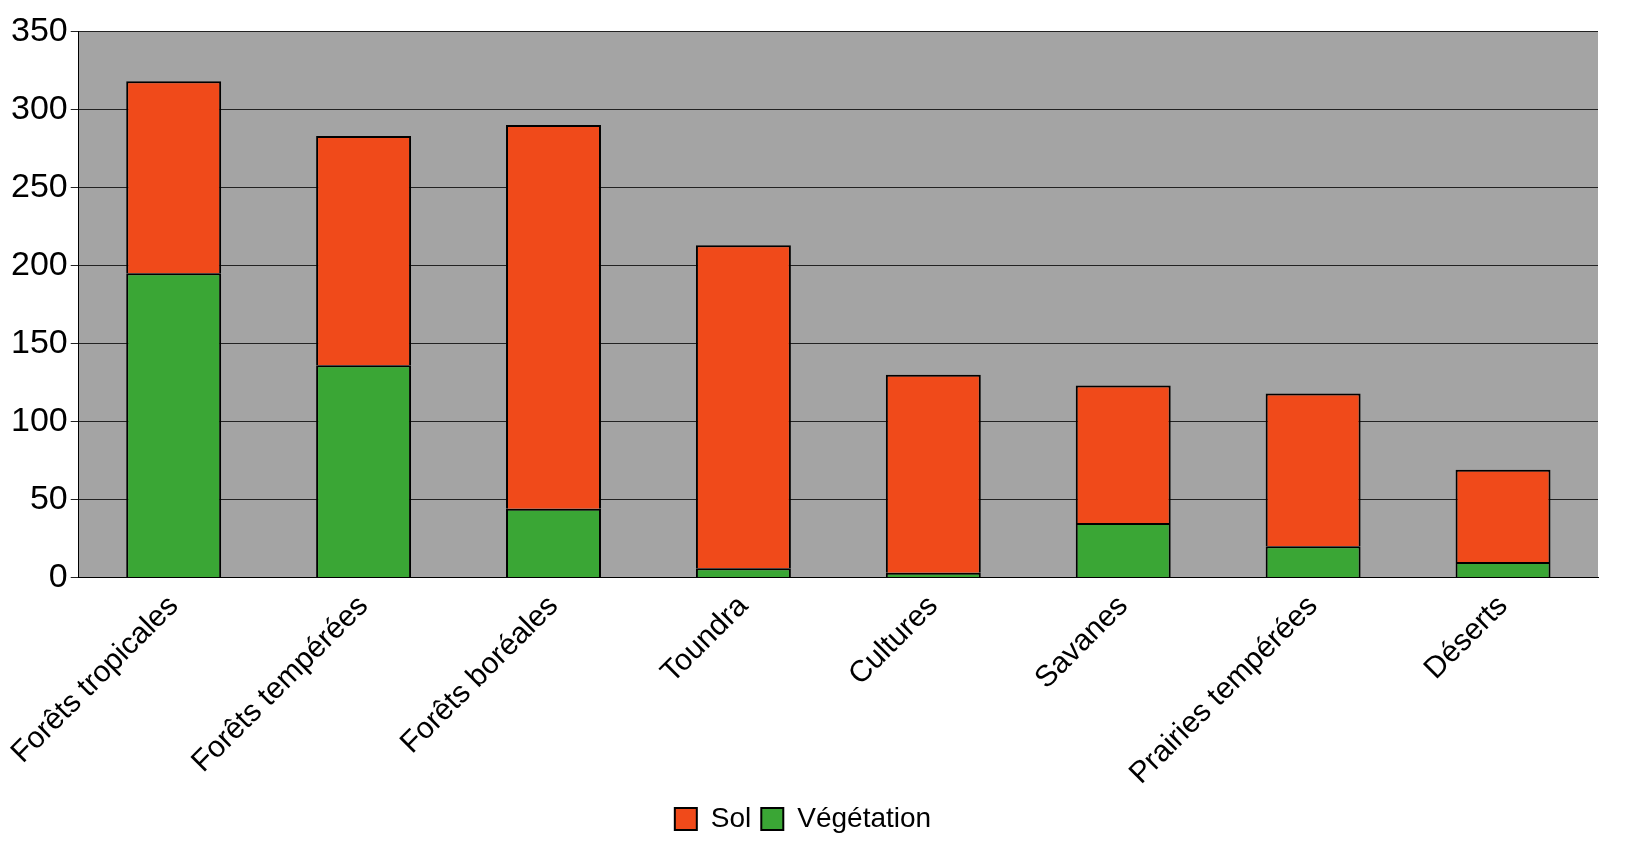  What do you see at coordinates (39, 340) in the screenshot?
I see `y-tick-label: 150` at bounding box center [39, 340].